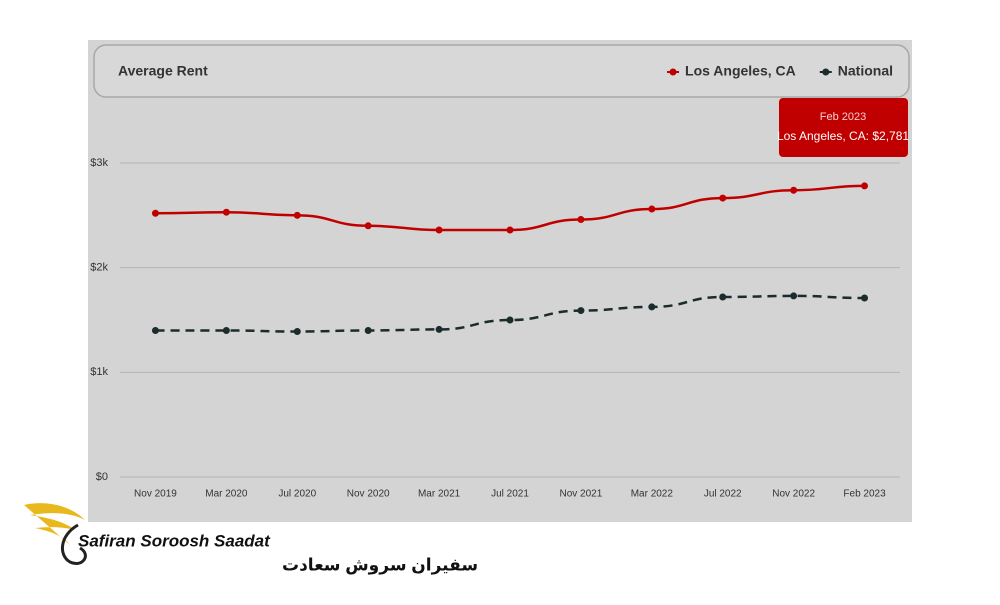 The height and width of the screenshot is (605, 1000). What do you see at coordinates (99, 372) in the screenshot?
I see `y-tick-label: $1k` at bounding box center [99, 372].